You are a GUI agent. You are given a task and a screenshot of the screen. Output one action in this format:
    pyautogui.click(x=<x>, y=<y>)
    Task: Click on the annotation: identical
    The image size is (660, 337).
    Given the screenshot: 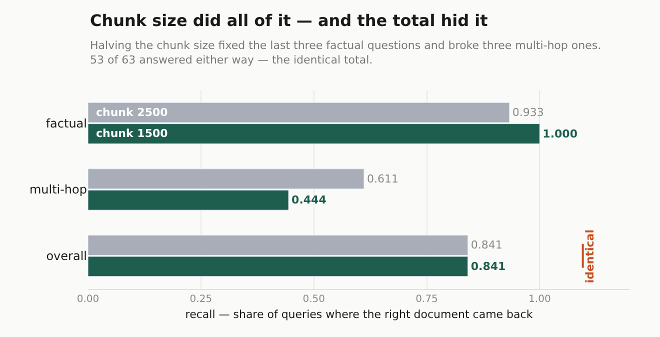 What is the action you would take?
    pyautogui.click(x=590, y=256)
    